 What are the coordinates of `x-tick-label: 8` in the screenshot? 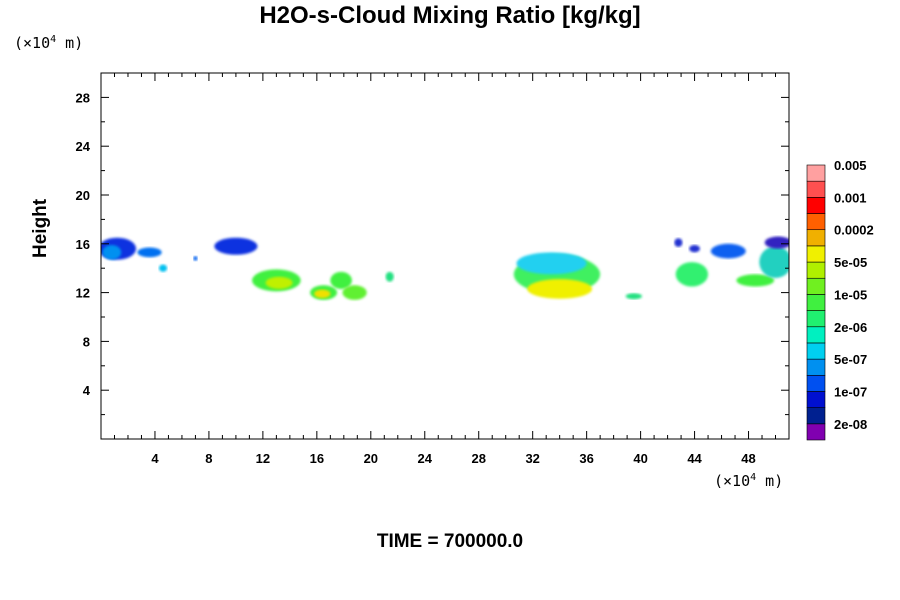 It's located at (208, 458).